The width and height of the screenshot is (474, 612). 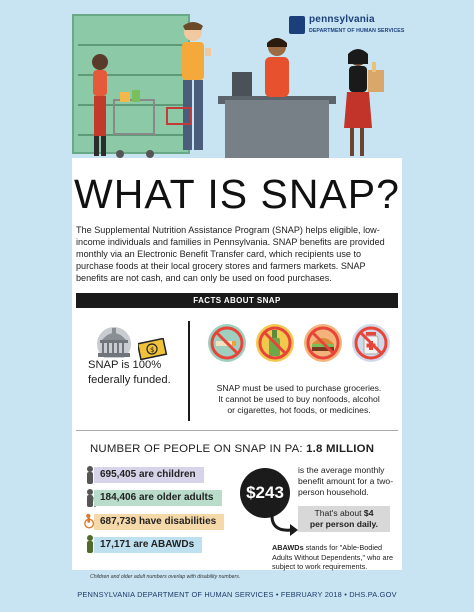 What do you see at coordinates (277, 67) in the screenshot?
I see `cashier-illustration` at bounding box center [277, 67].